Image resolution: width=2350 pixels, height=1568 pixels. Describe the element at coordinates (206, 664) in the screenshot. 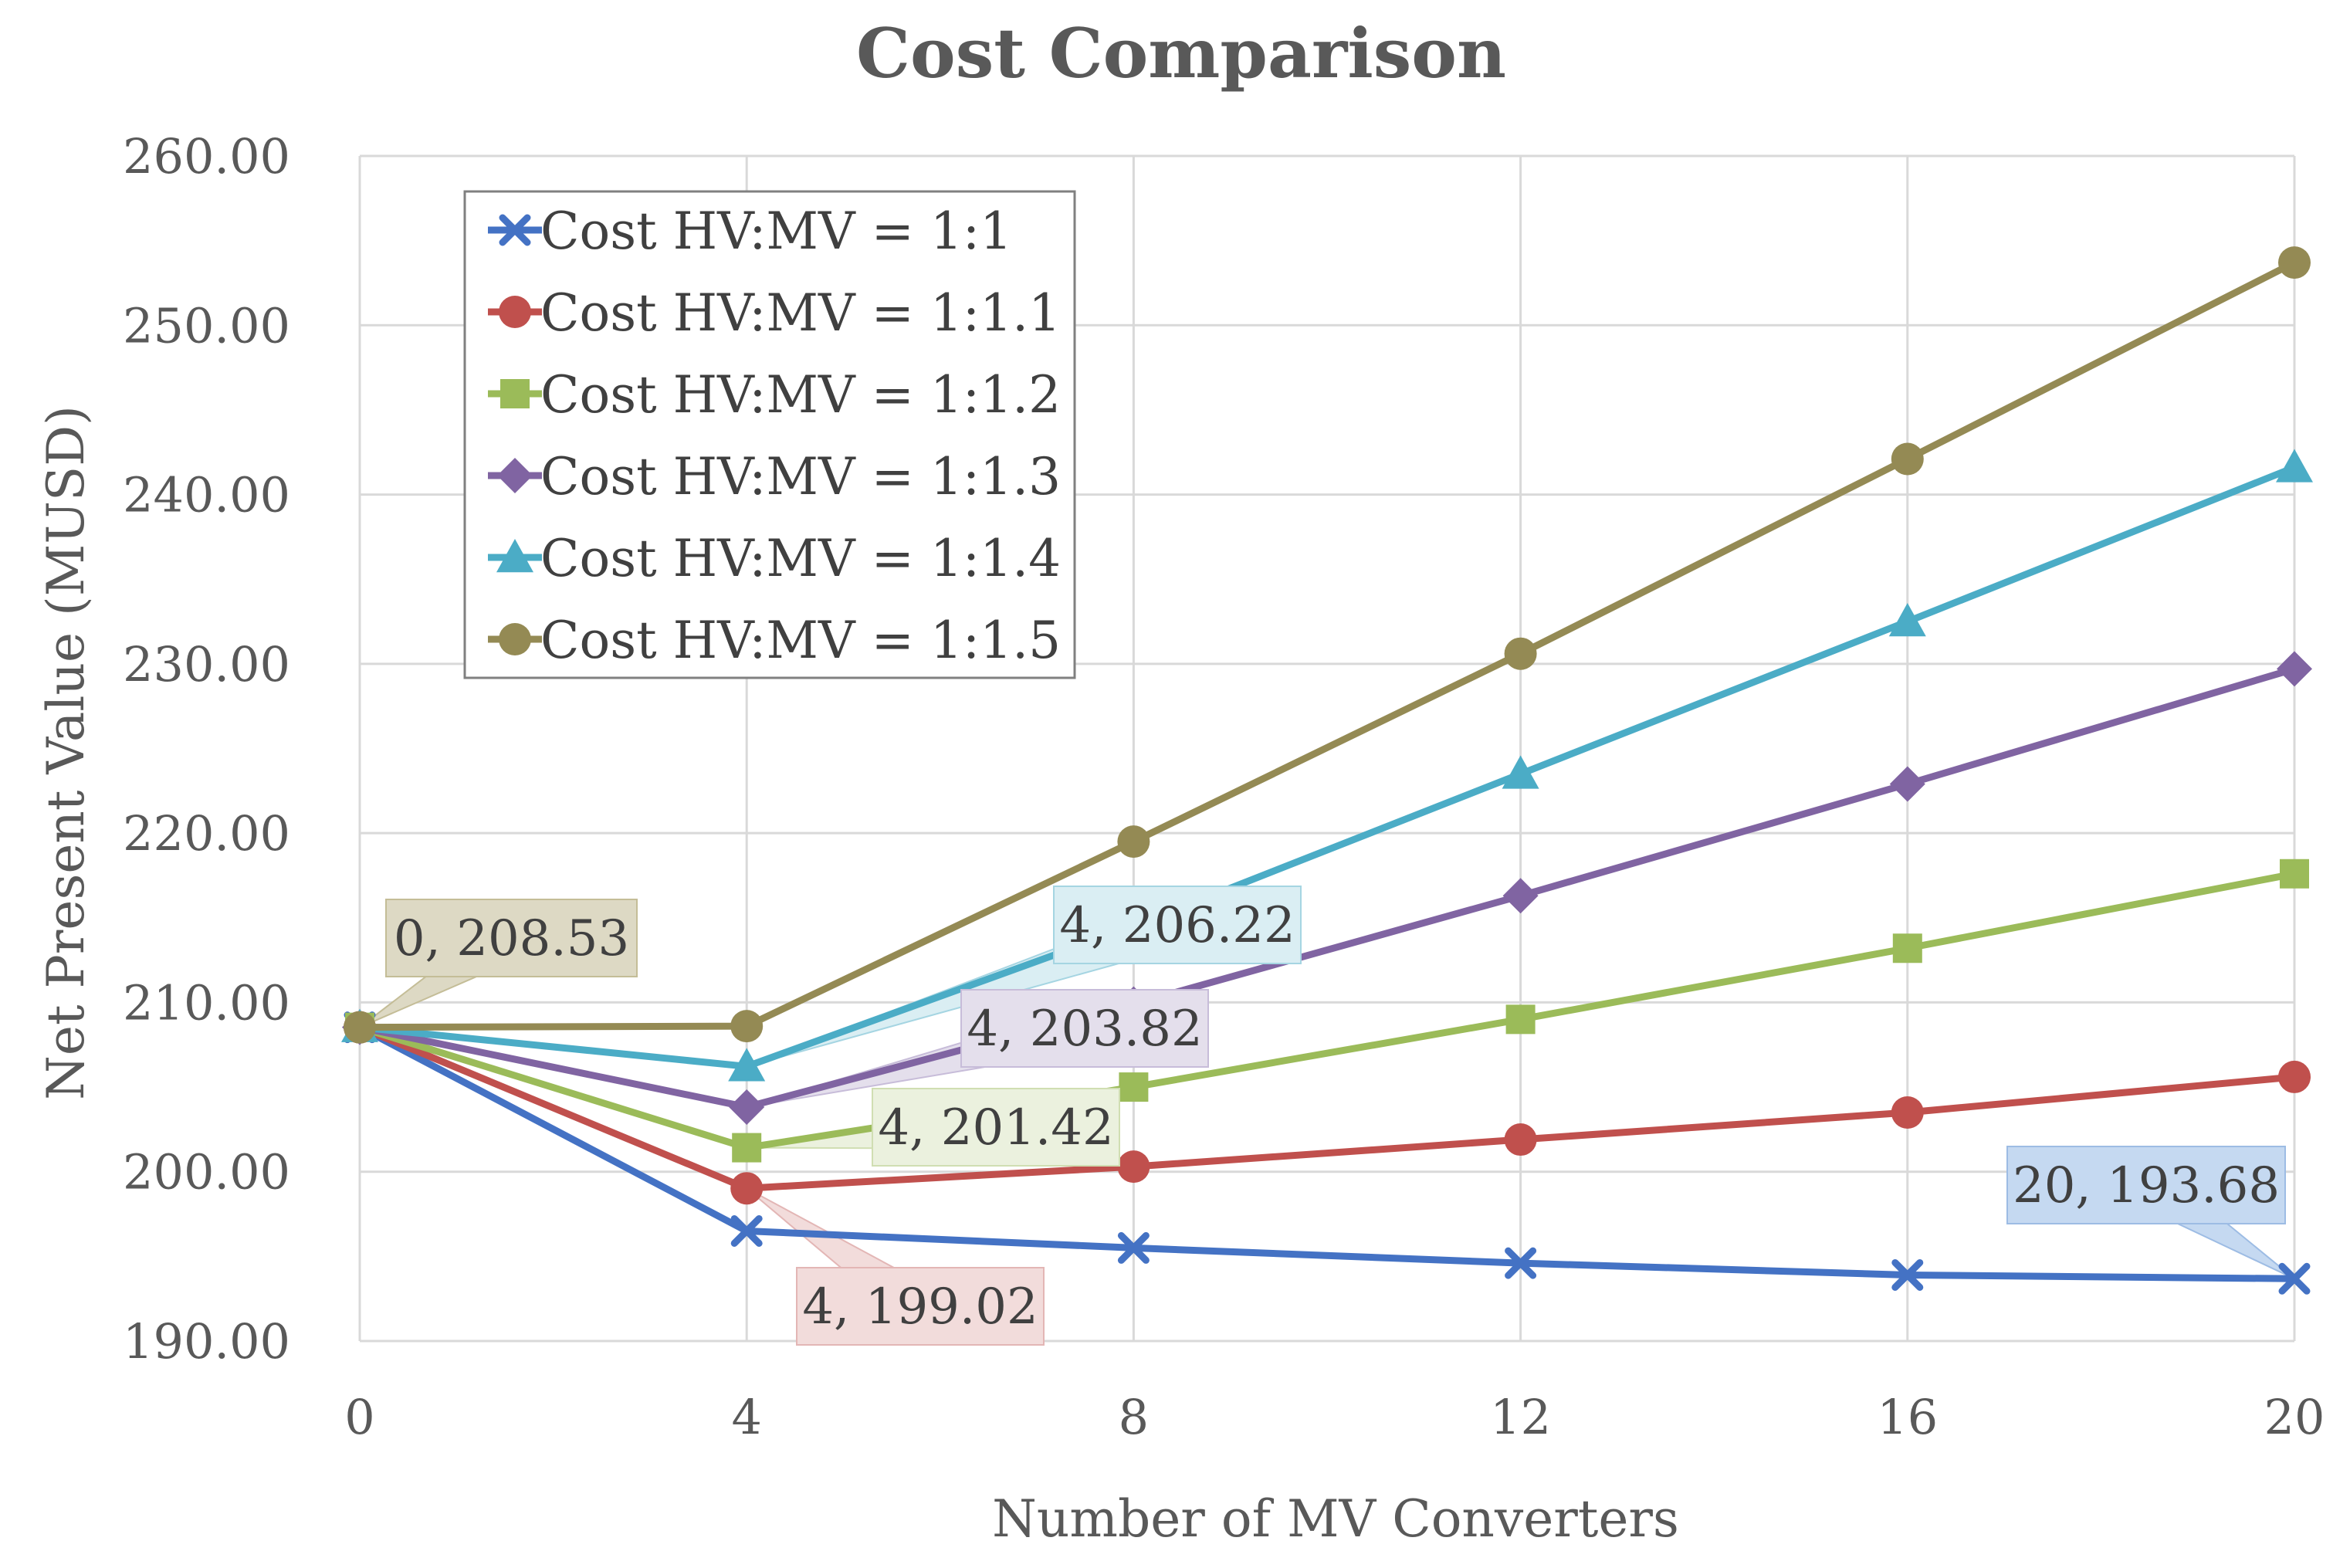

I see `y-tick-label: 230.00` at that location.